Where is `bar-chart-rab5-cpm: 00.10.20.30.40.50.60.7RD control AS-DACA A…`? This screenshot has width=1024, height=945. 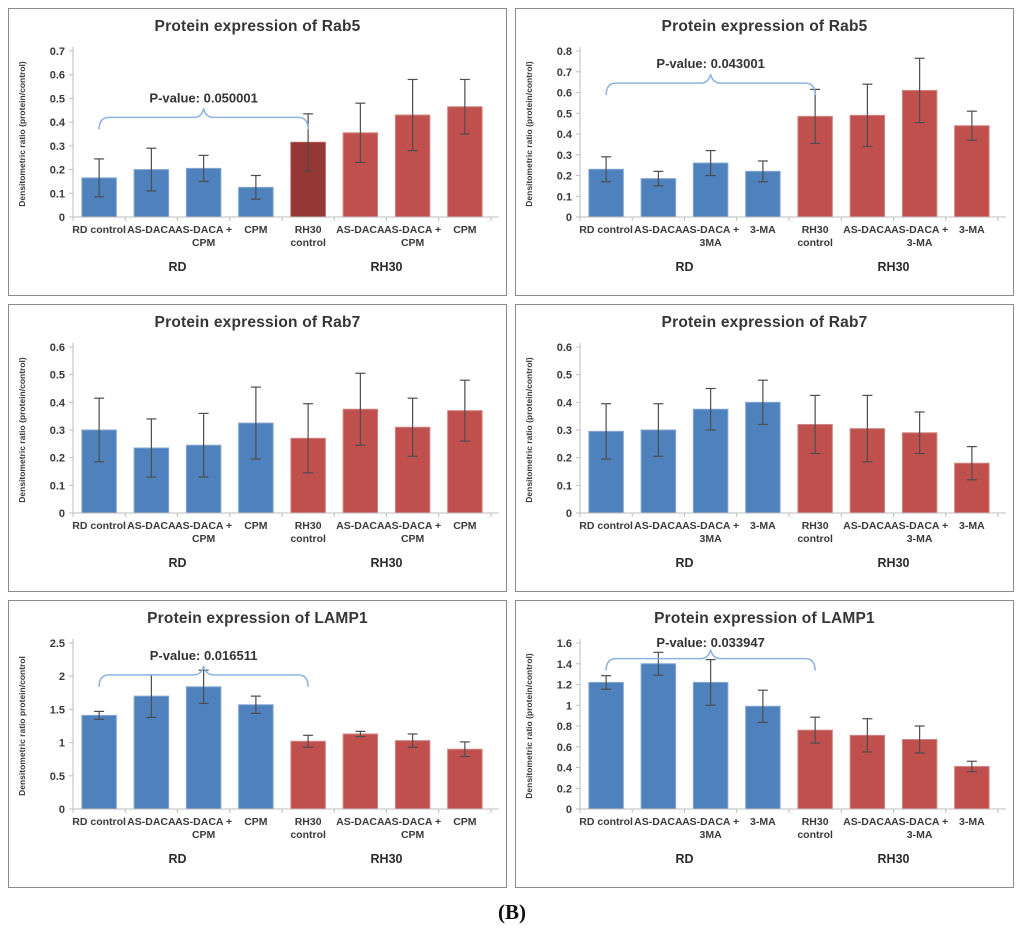 bar-chart-rab5-cpm: 00.10.20.30.40.50.60.7RD control AS-DACA A… is located at coordinates (258, 160).